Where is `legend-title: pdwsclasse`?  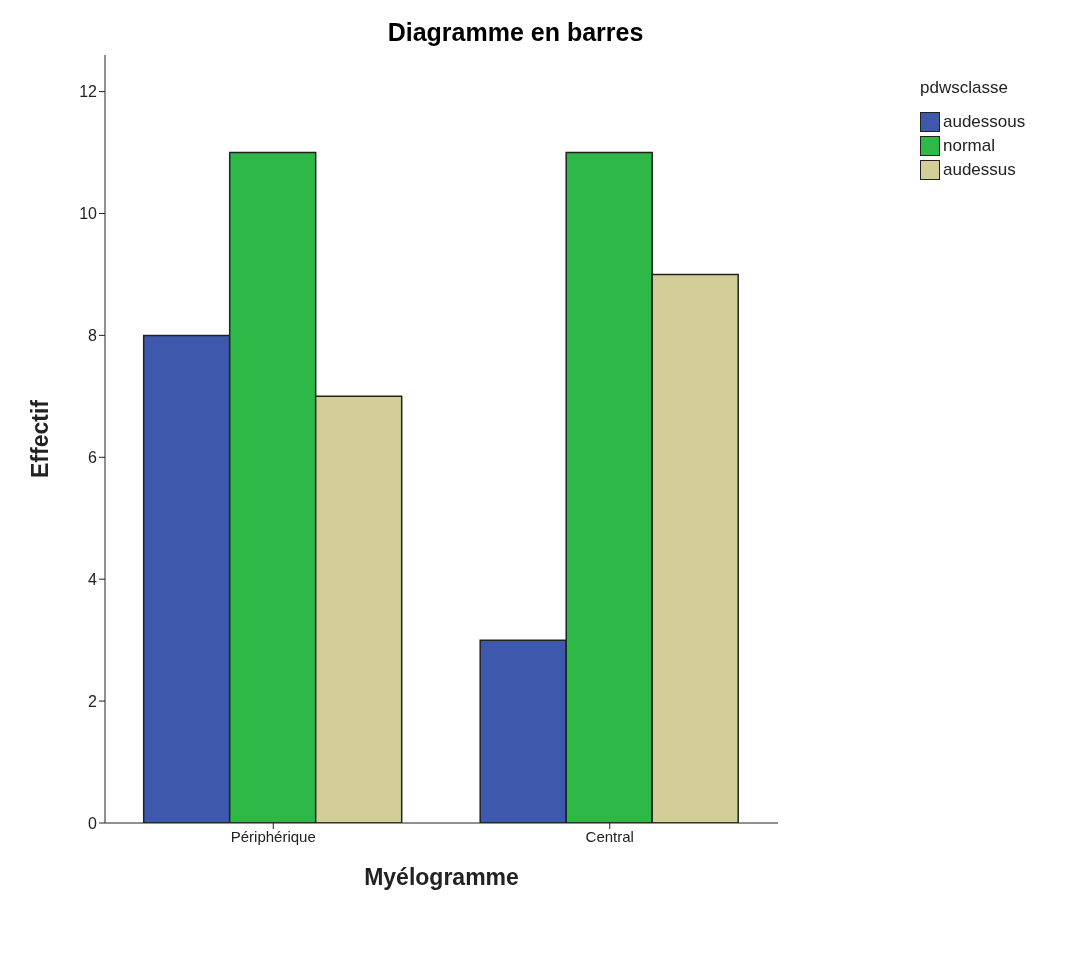 legend-title: pdwsclasse is located at coordinates (964, 88).